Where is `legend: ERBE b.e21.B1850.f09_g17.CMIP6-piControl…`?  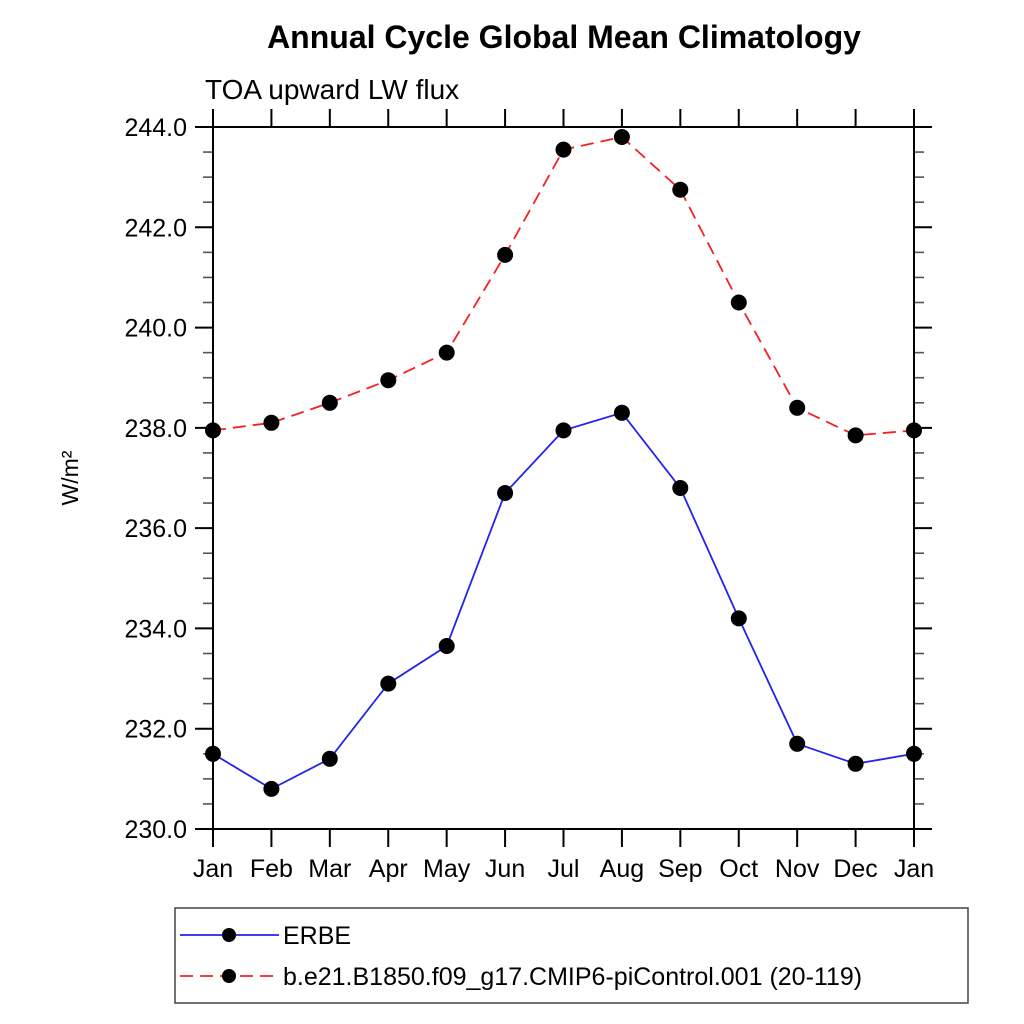 legend: ERBE b.e21.B1850.f09_g17.CMIP6-piControl… is located at coordinates (571, 955).